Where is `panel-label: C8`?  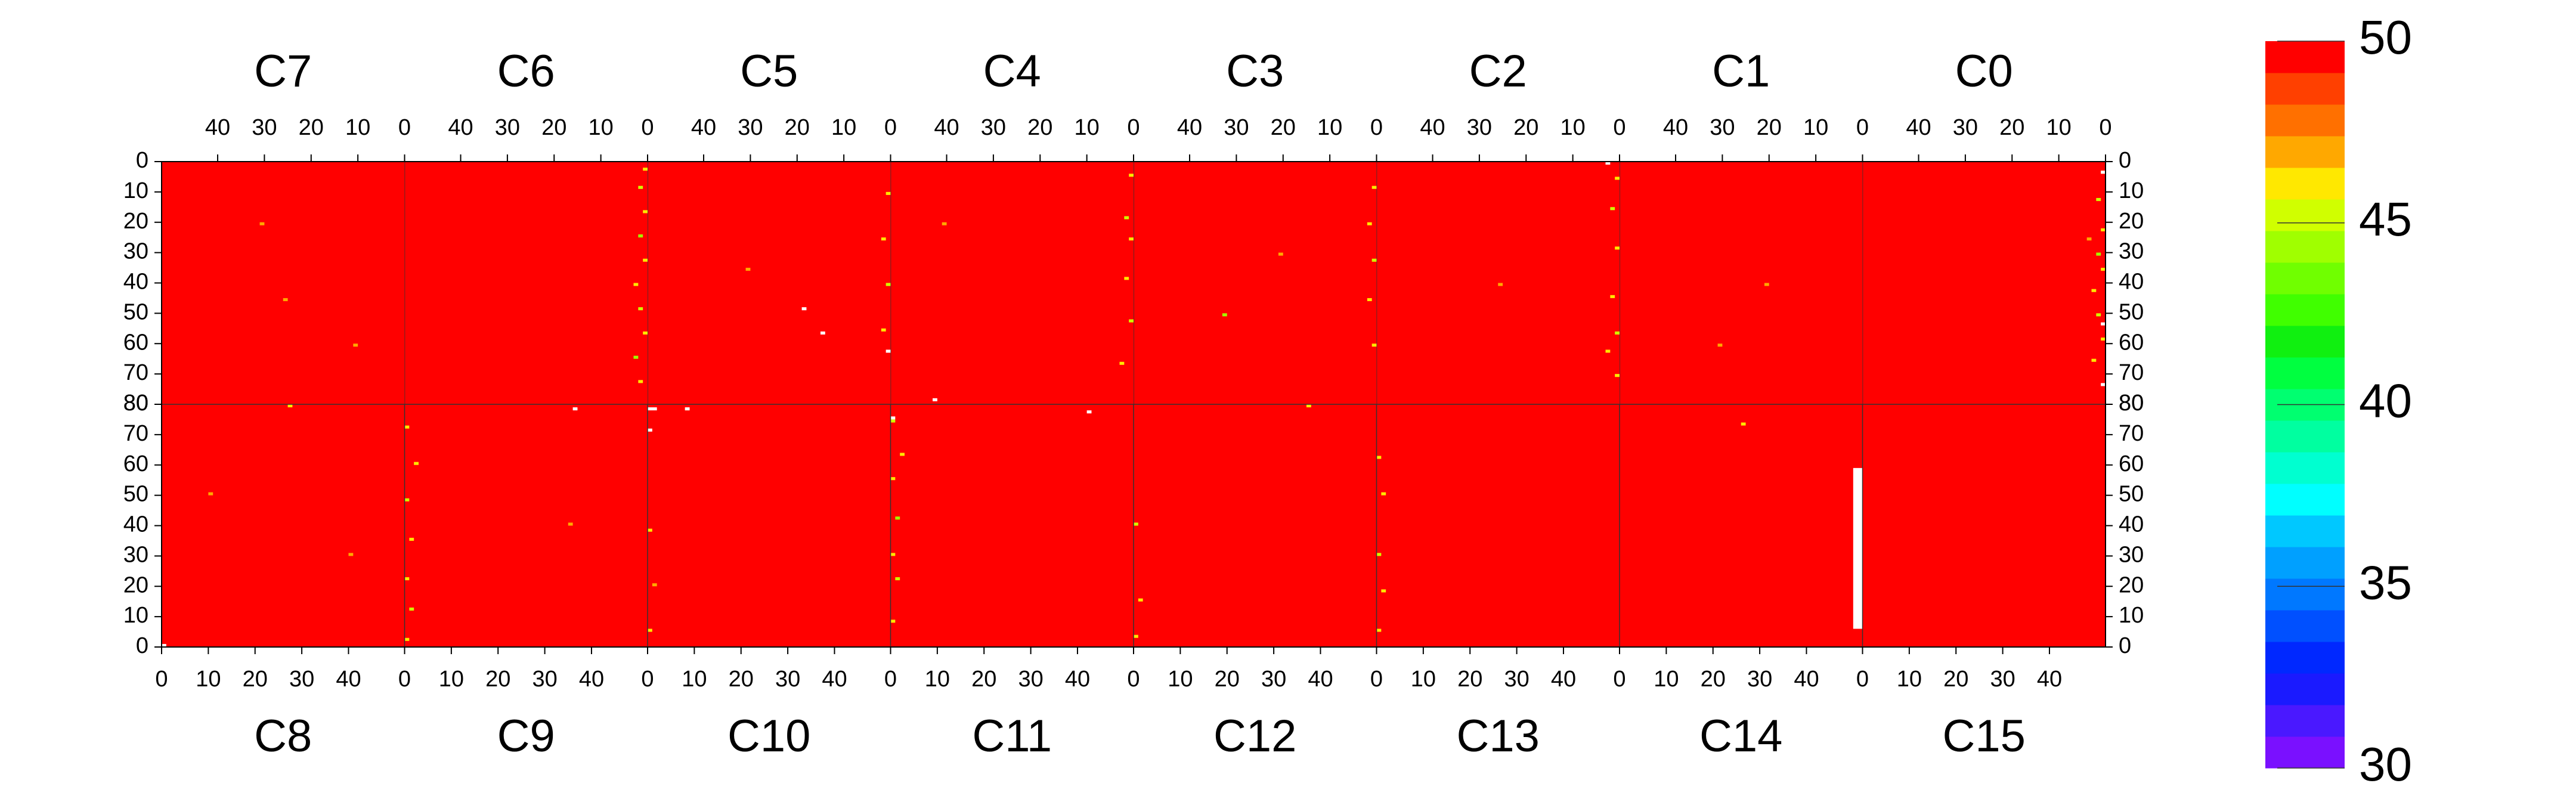 panel-label: C8 is located at coordinates (283, 736).